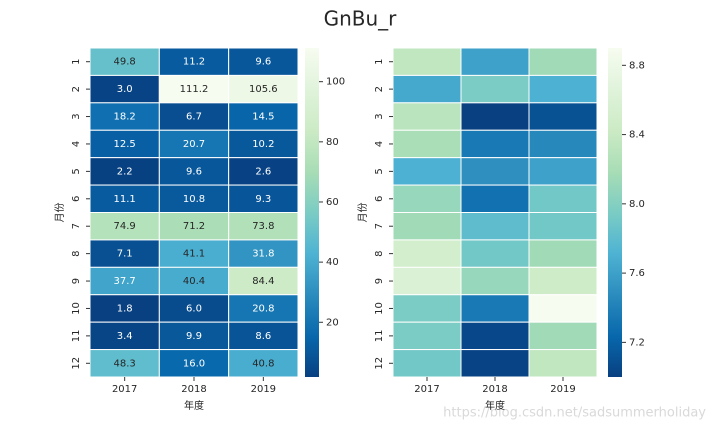  What do you see at coordinates (194, 117) in the screenshot?
I see `cell-label: 6.7` at bounding box center [194, 117].